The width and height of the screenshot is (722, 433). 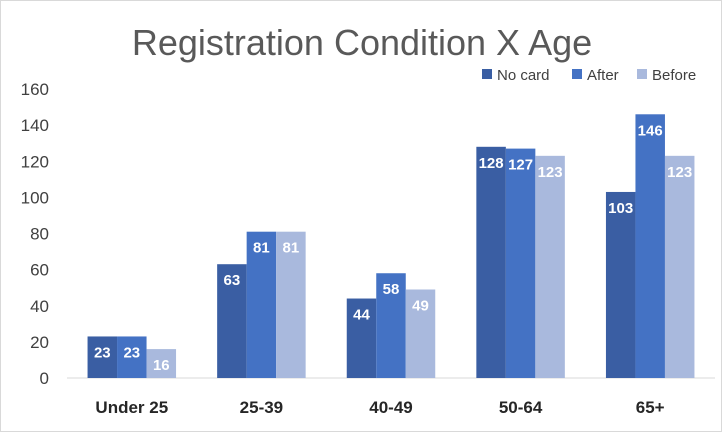 I want to click on x-tick-label-40-49: 40-49, so click(x=390, y=407).